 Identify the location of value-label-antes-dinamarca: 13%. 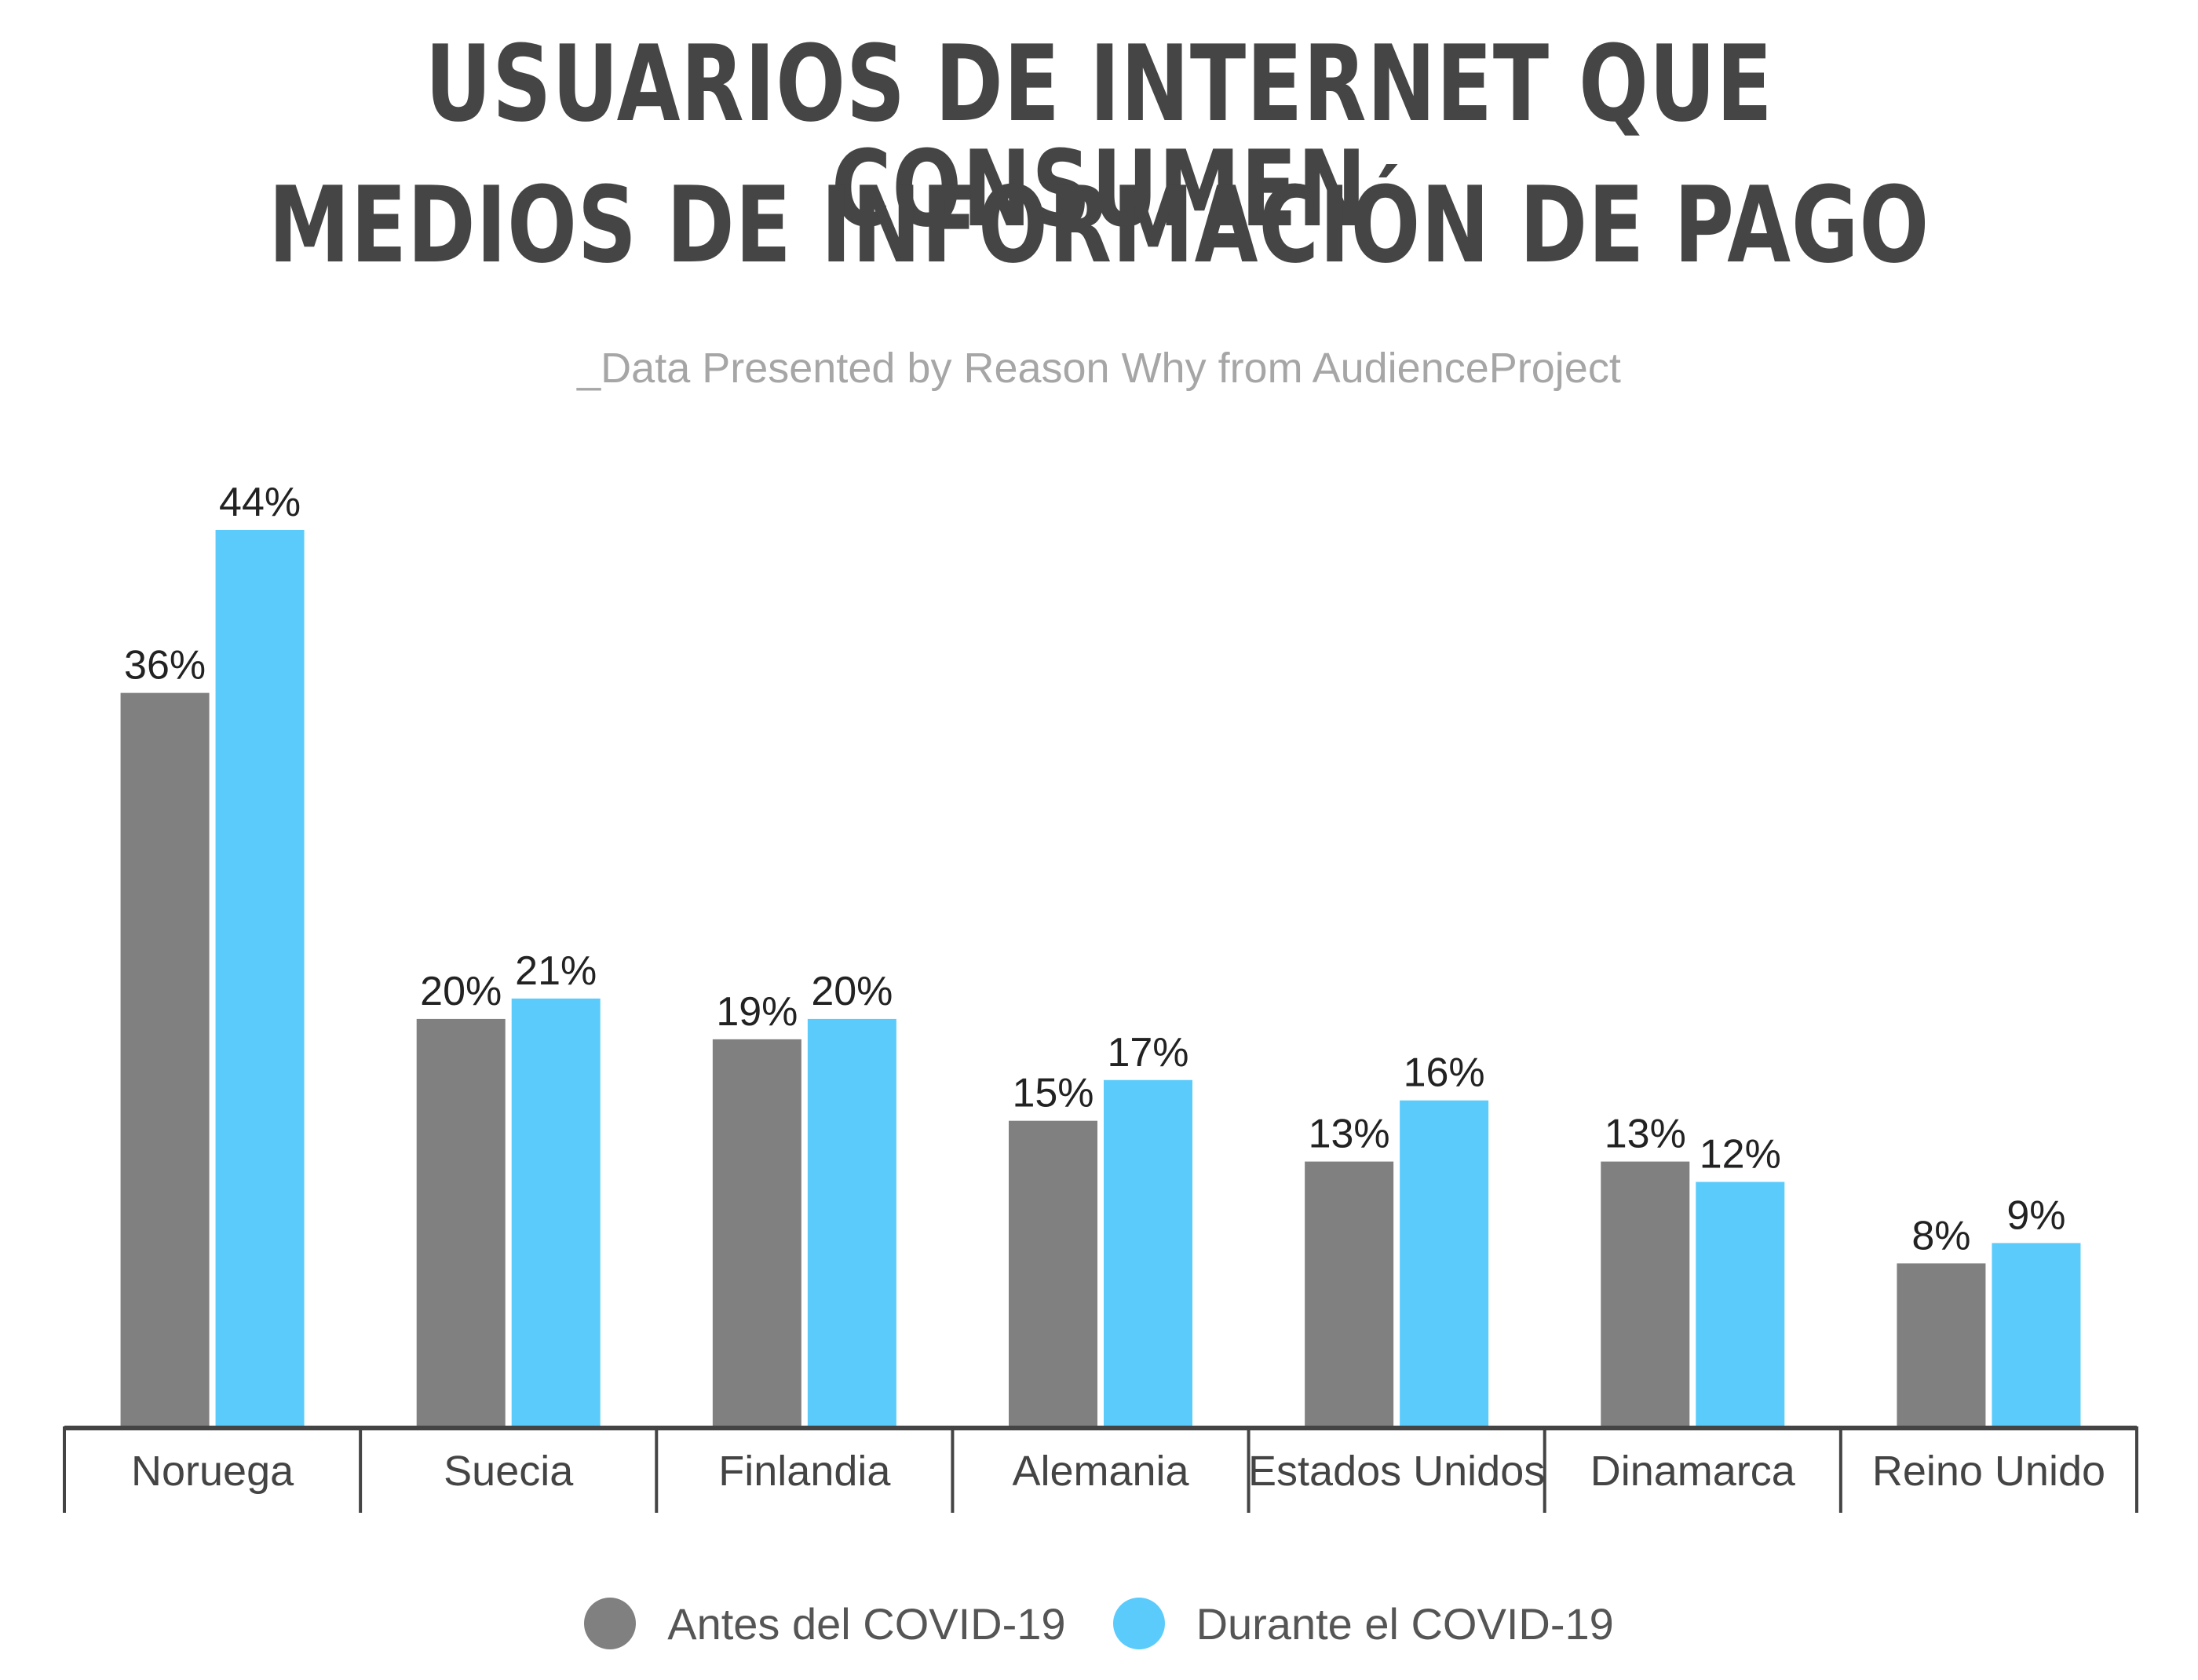
(1645, 1134).